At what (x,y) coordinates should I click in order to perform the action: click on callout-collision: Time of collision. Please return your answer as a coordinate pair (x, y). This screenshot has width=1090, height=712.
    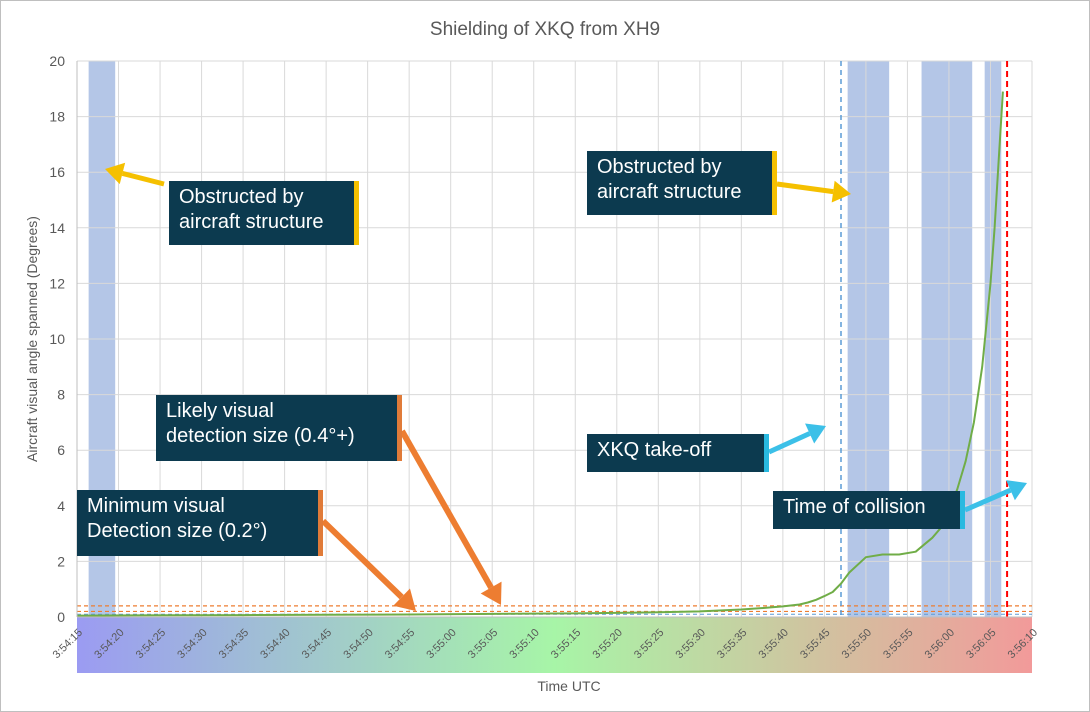
    Looking at the image, I should click on (869, 510).